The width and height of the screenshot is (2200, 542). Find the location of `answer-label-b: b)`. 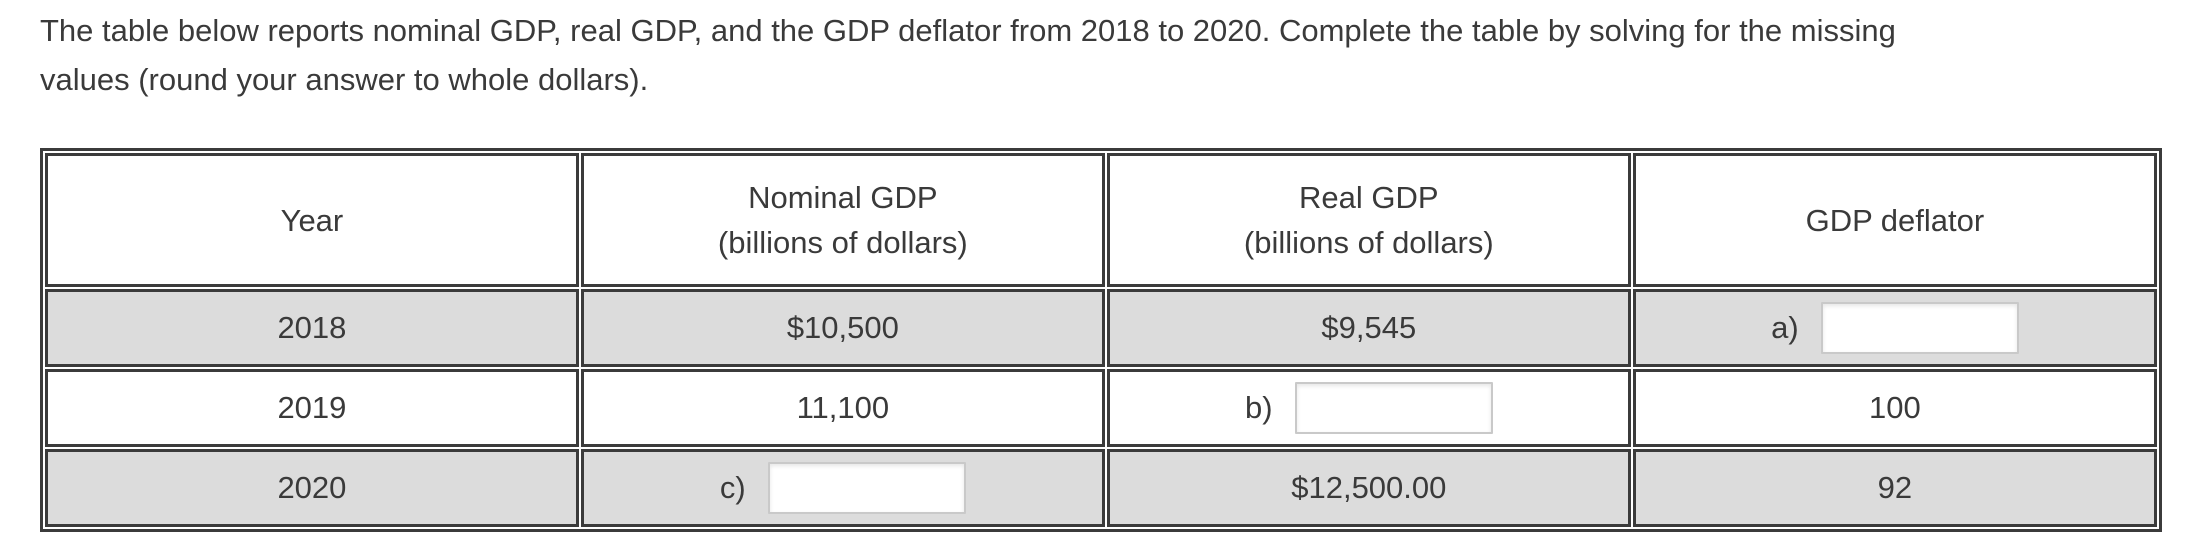

answer-label-b: b) is located at coordinates (1259, 407).